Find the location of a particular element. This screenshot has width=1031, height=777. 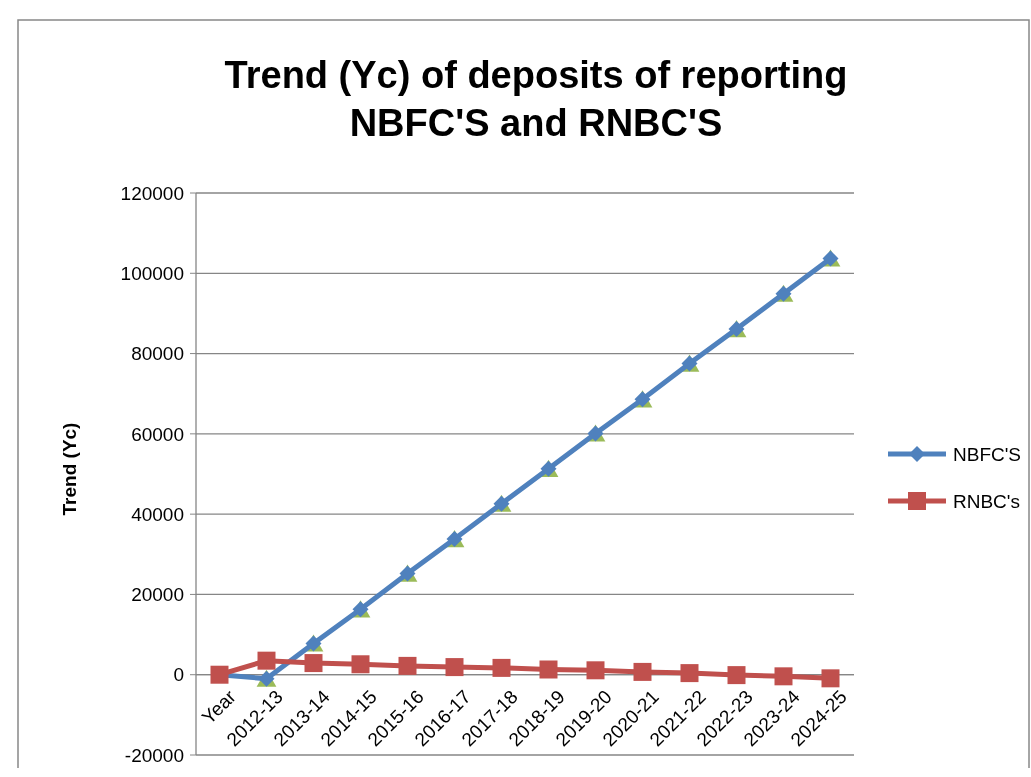

y-axis-title: Trend (Yc) is located at coordinates (69, 469).